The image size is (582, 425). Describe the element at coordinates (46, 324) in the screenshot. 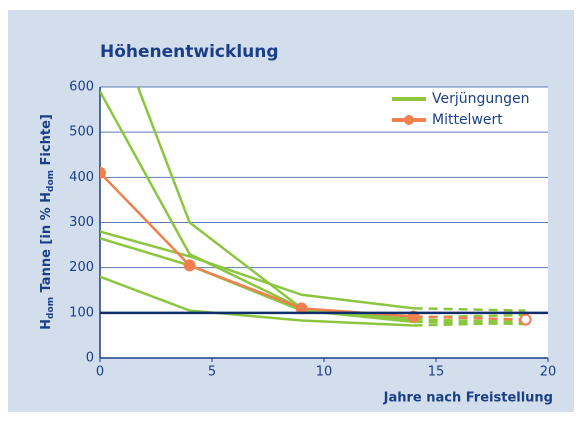

I see `y-label-part: H` at that location.